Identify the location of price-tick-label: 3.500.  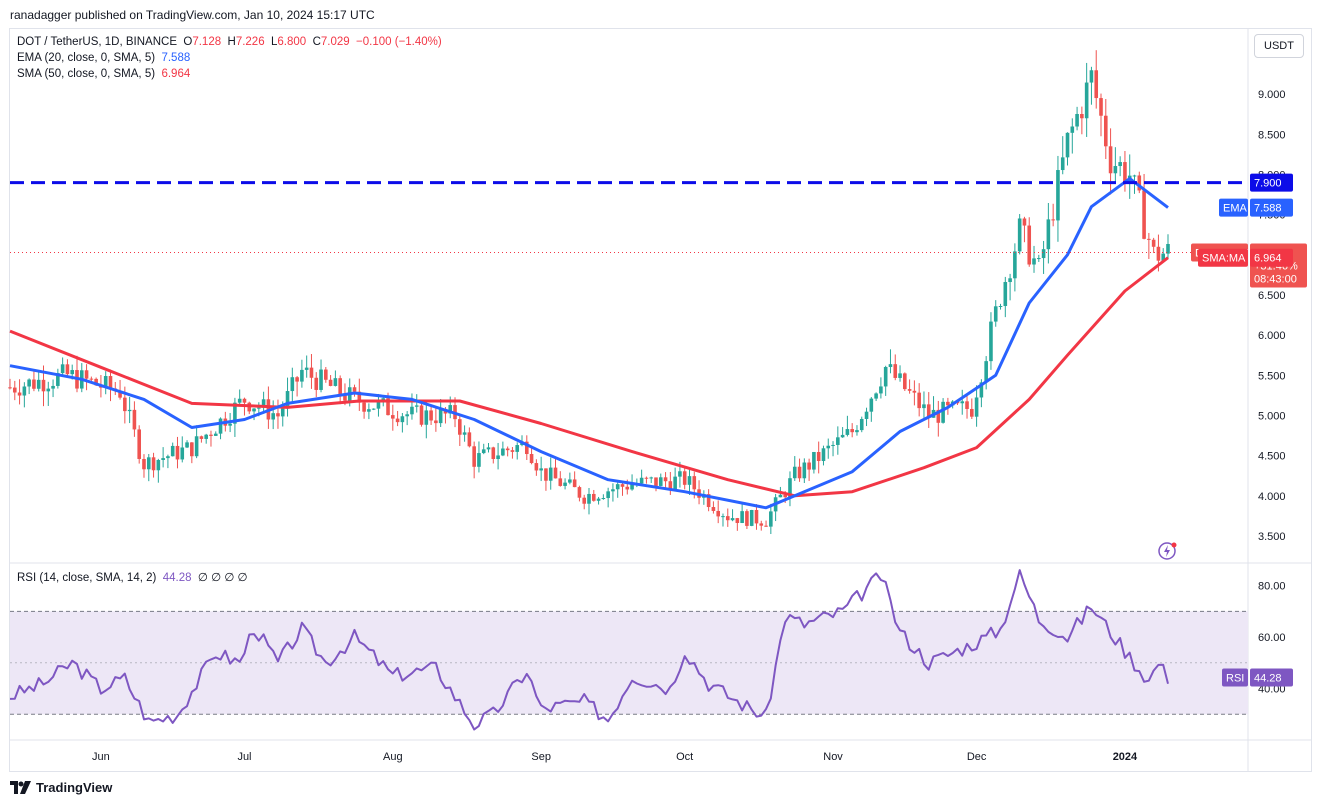
(1272, 537).